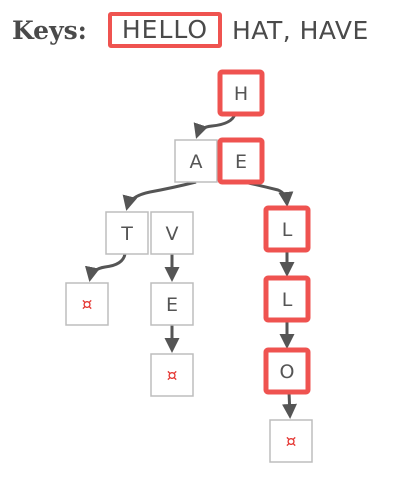 Image resolution: width=403 pixels, height=478 pixels. I want to click on highlighted-key: HELLO, so click(165, 29).